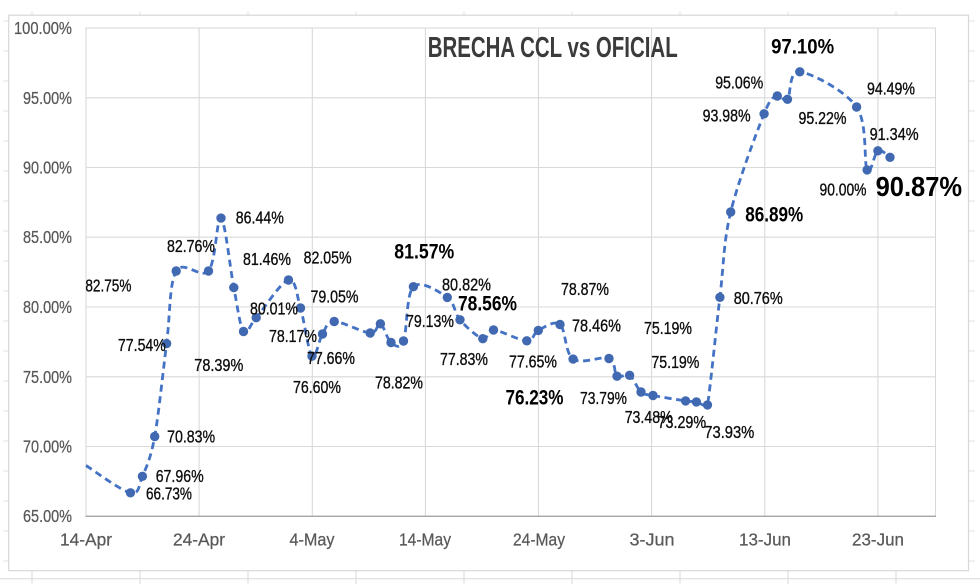 The width and height of the screenshot is (980, 584). What do you see at coordinates (765, 539) in the screenshot?
I see `svg-text: 13-Jun` at bounding box center [765, 539].